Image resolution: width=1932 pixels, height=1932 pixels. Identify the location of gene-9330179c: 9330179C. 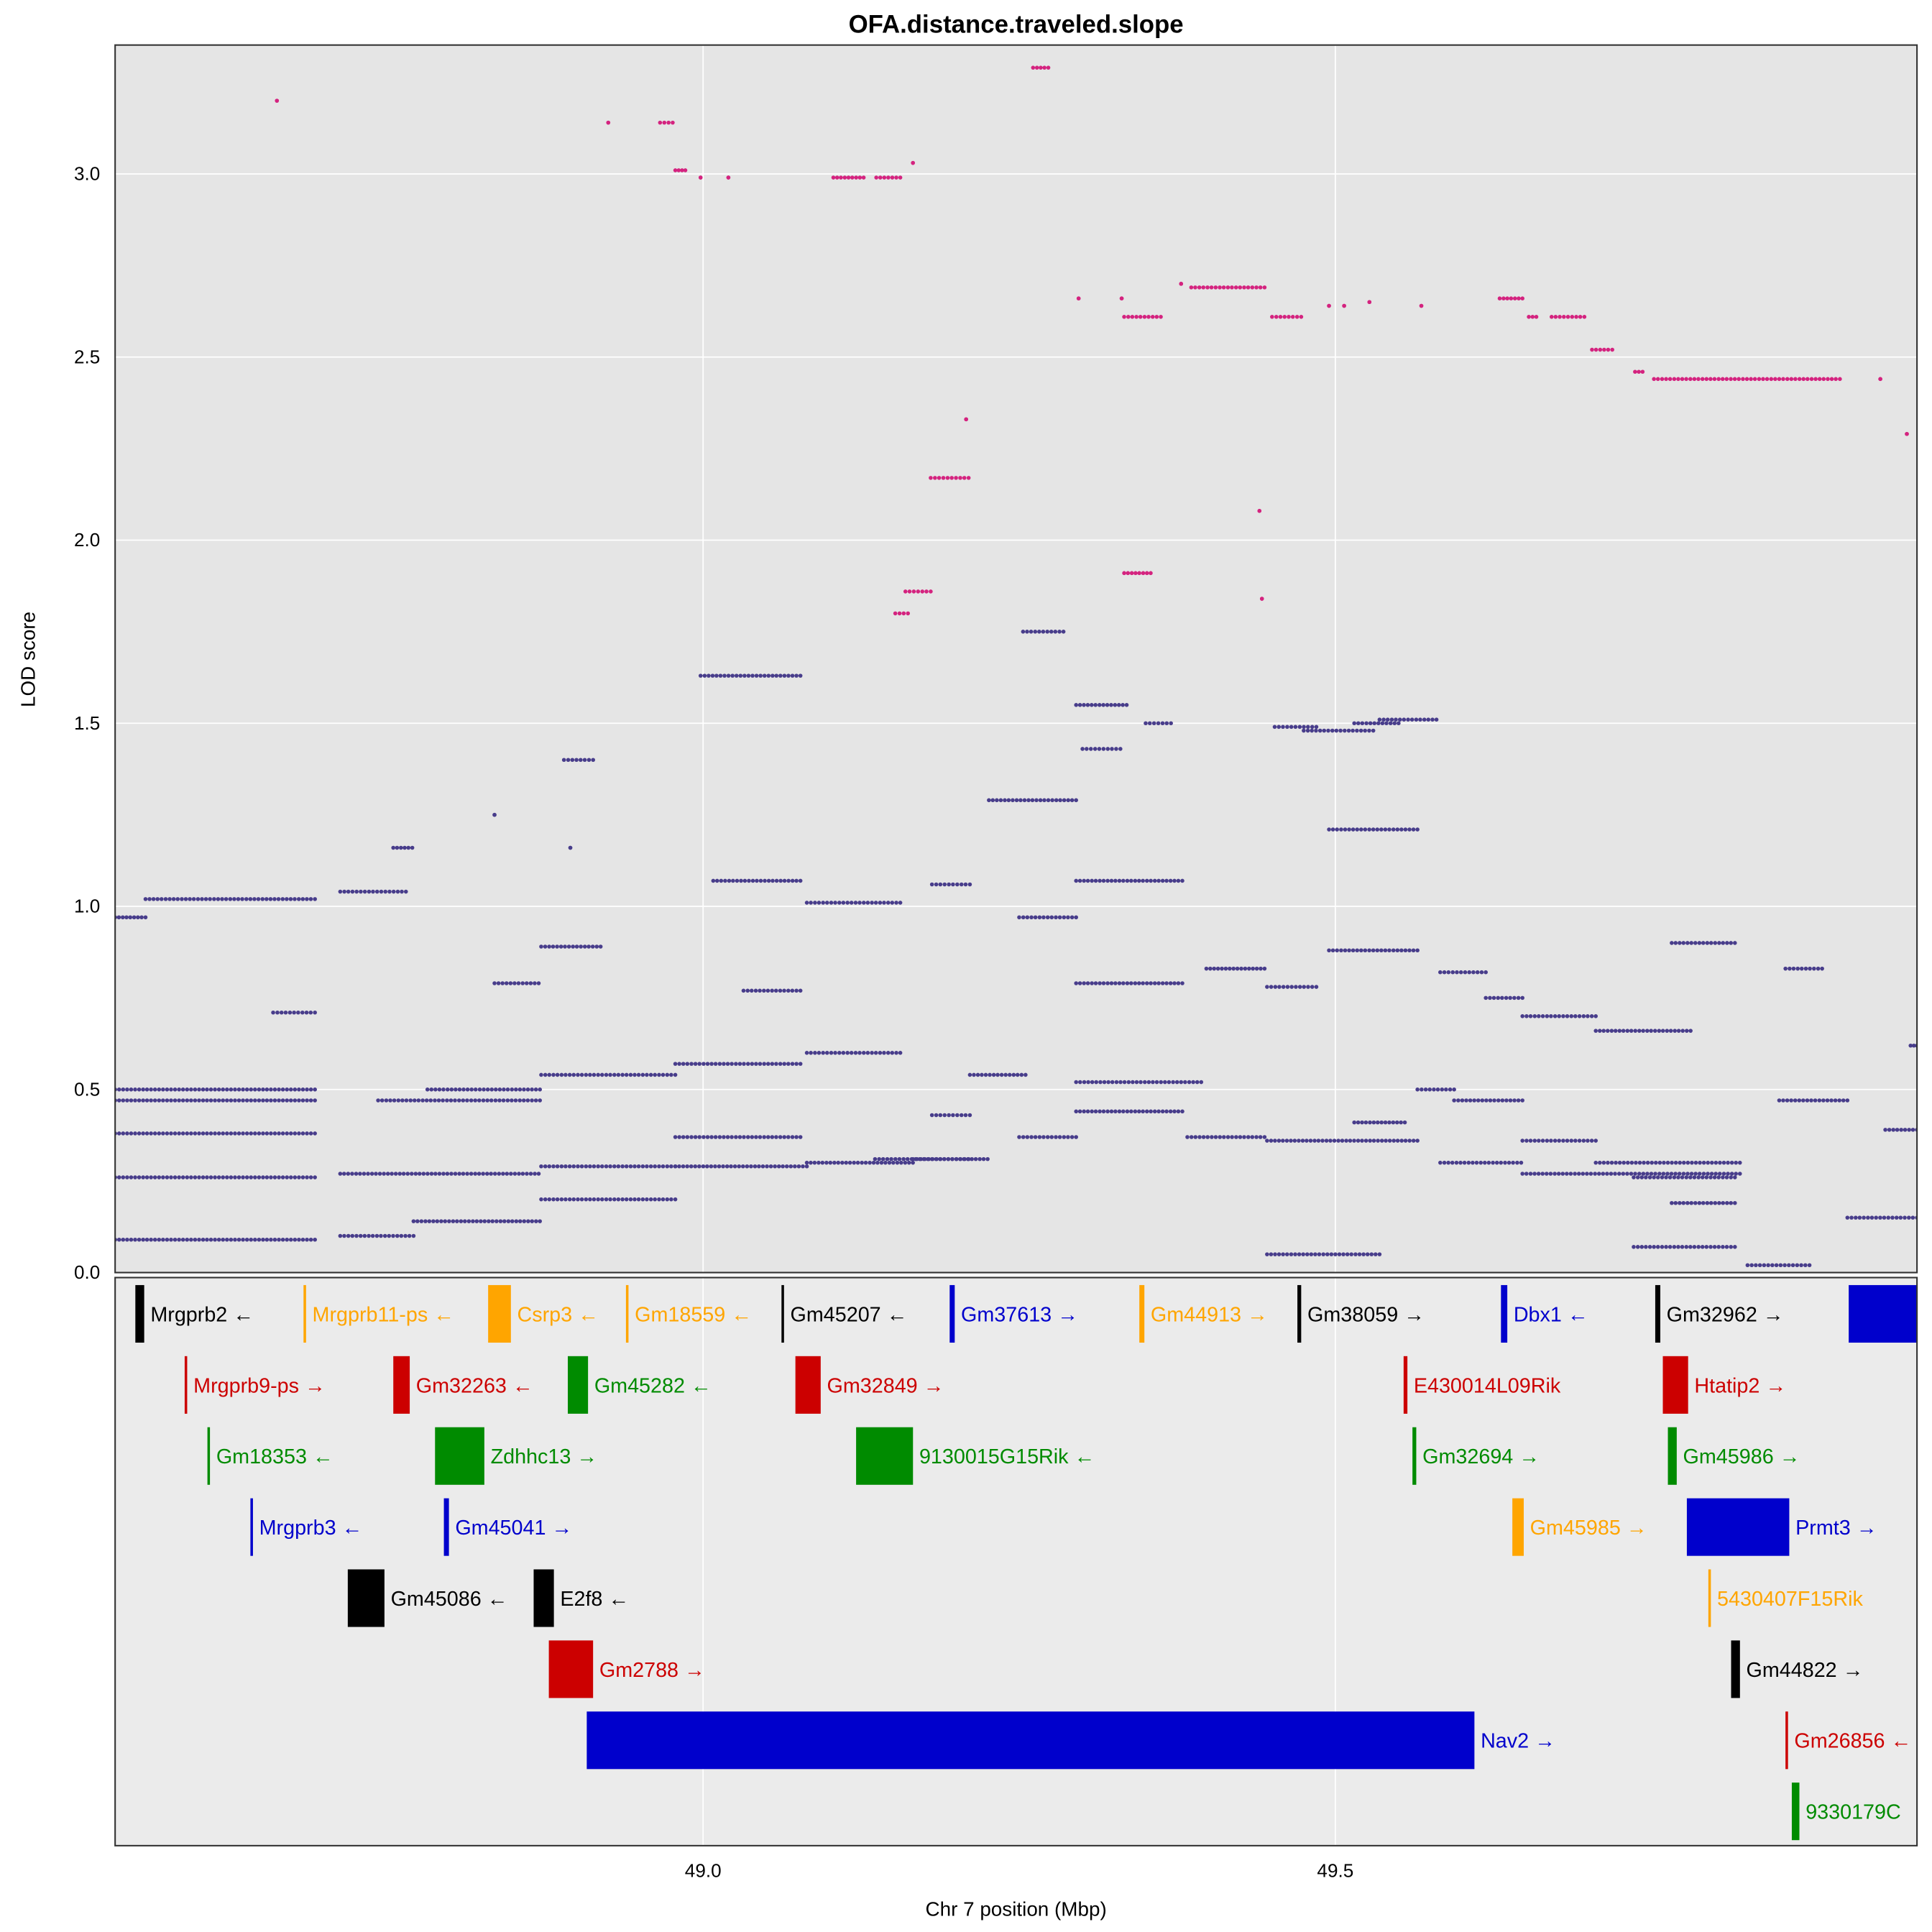
(1846, 1811).